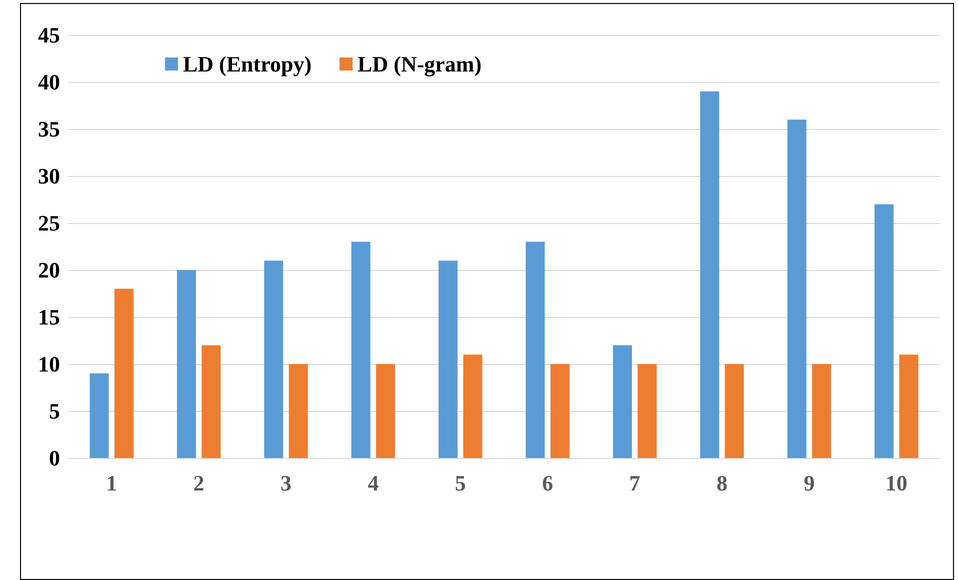  Describe the element at coordinates (722, 483) in the screenshot. I see `x-tick-label: 8` at that location.